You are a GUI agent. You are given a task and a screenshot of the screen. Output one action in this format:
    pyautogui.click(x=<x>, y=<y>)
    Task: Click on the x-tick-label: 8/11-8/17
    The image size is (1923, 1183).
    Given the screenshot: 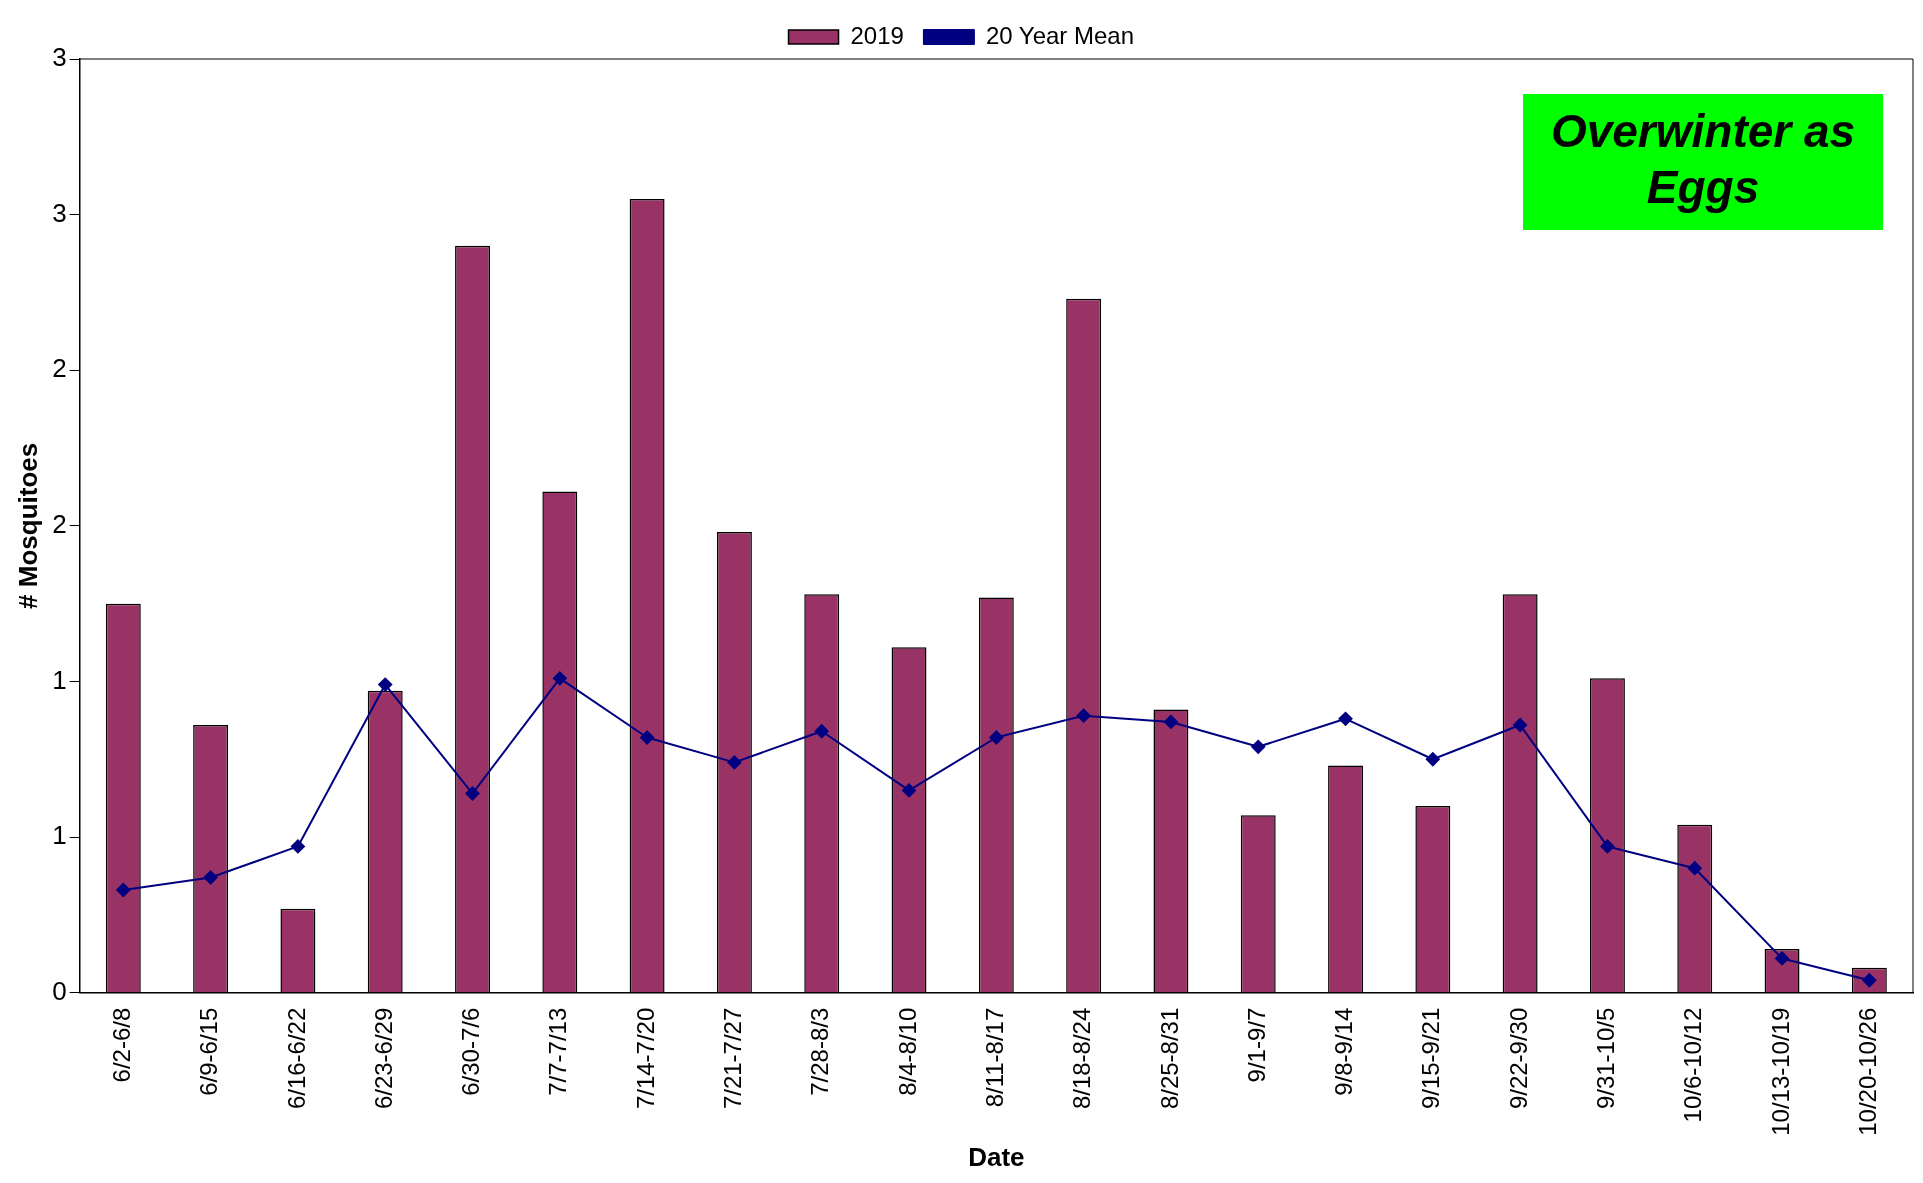 What is the action you would take?
    pyautogui.click(x=994, y=1057)
    